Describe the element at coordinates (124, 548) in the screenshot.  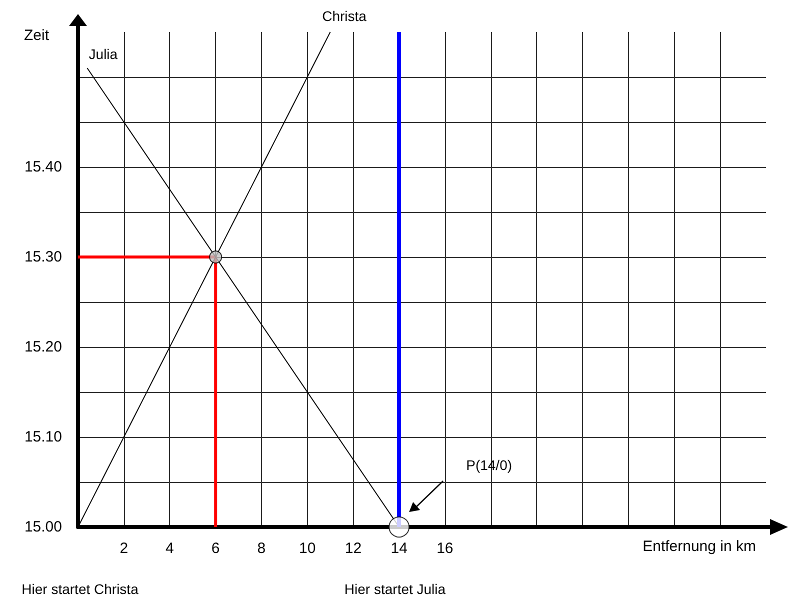
I see `x-tick-label: 2` at that location.